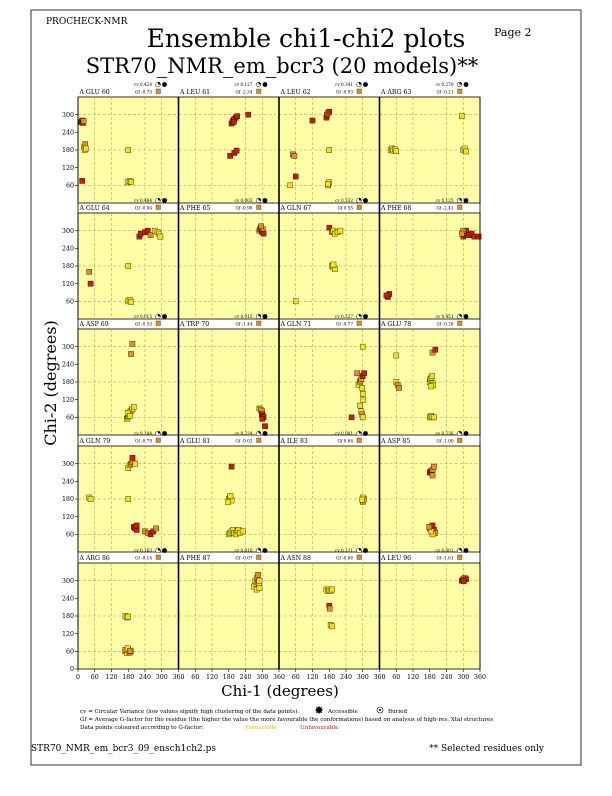 This screenshot has height=796, width=612. What do you see at coordinates (329, 491) in the screenshot?
I see `panel: A ILE 83 cv 0.001 Gf 0.64` at bounding box center [329, 491].